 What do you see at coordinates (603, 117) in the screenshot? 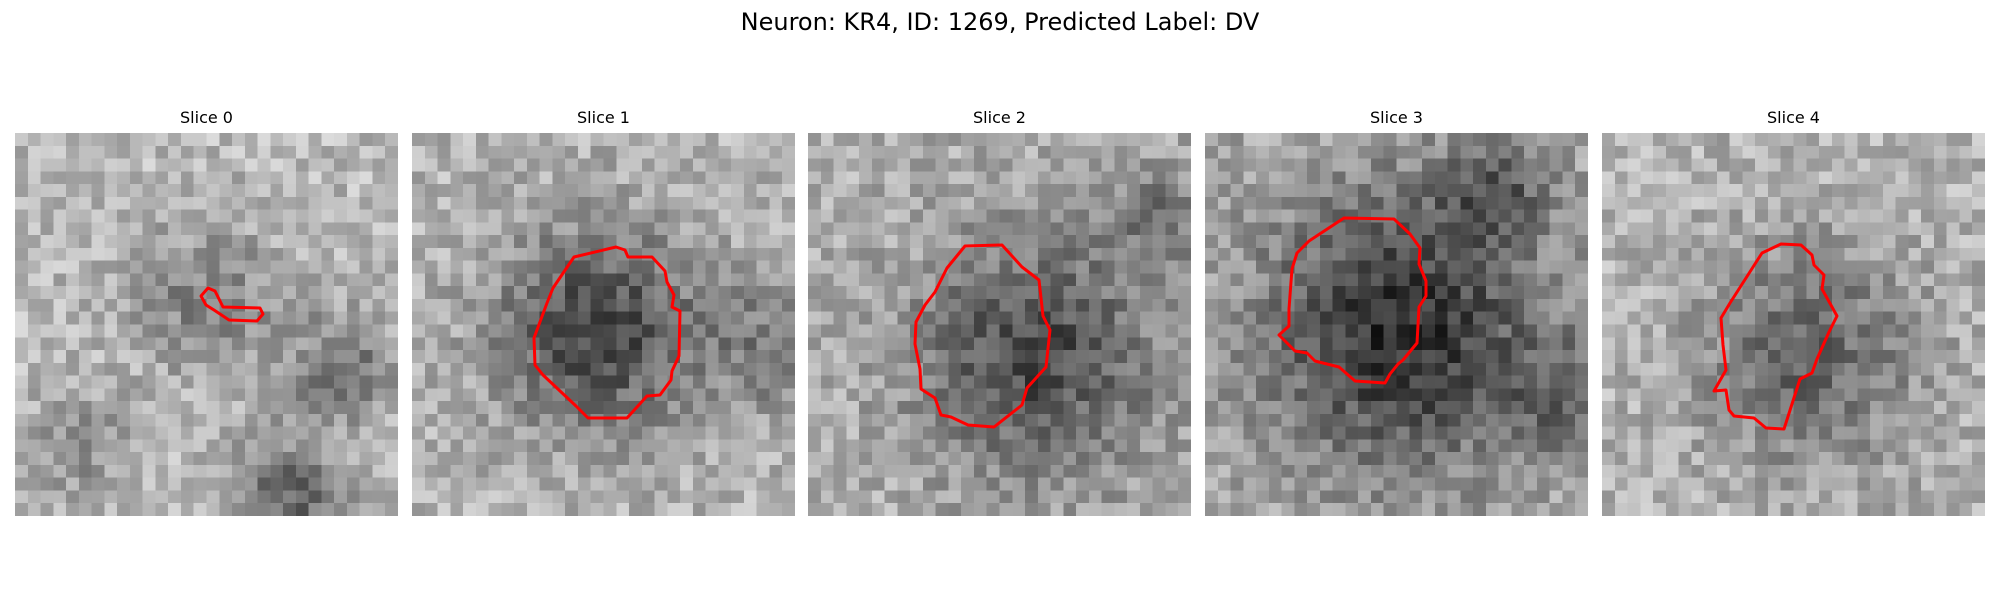
I see `slice-title-1: Slice 1` at bounding box center [603, 117].